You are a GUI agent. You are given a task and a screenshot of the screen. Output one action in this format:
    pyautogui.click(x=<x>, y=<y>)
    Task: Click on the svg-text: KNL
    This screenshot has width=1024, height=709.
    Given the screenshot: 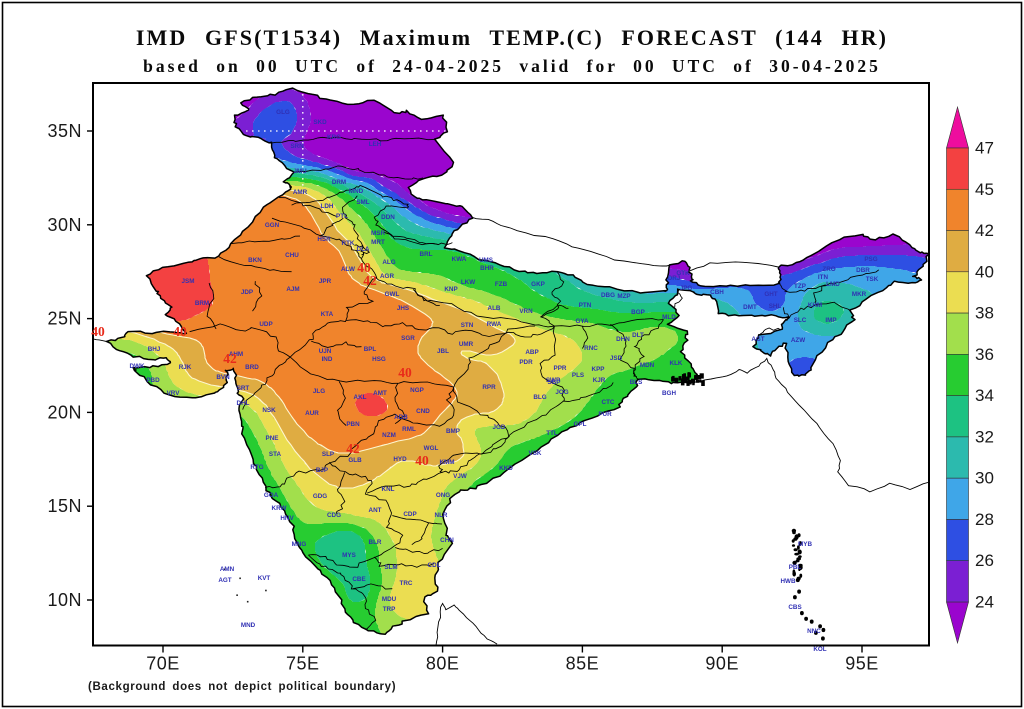 What is the action you would take?
    pyautogui.click(x=388, y=489)
    